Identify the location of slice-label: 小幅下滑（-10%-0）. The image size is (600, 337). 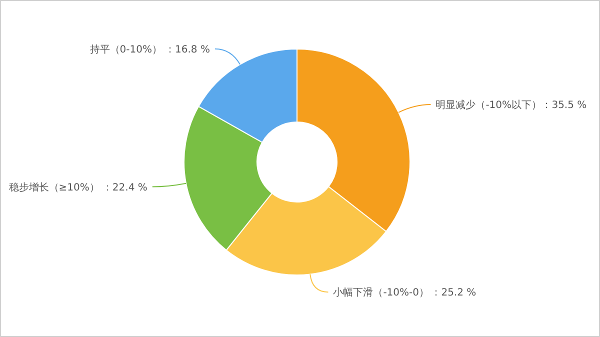
(381, 292).